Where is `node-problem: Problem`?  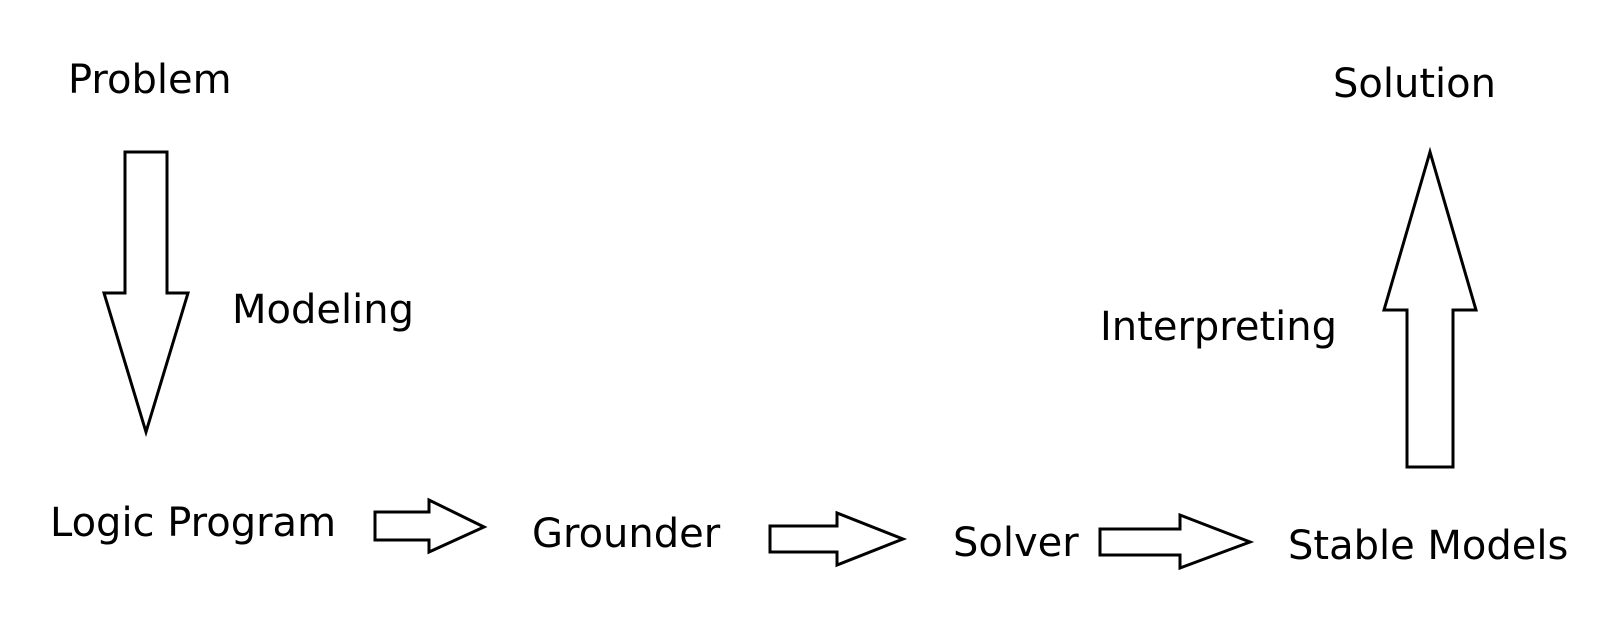 node-problem: Problem is located at coordinates (150, 80).